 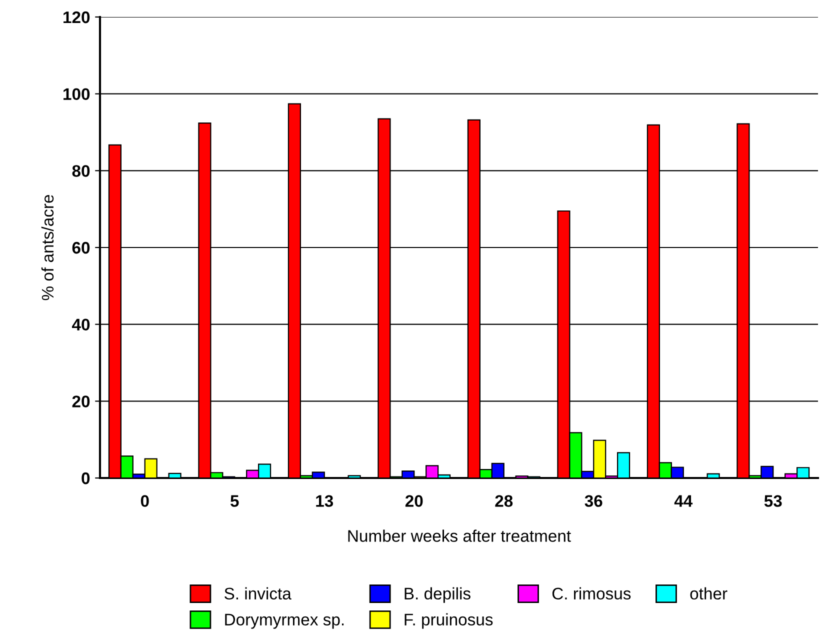 I want to click on legend-label: F. pruinosus, so click(x=448, y=621).